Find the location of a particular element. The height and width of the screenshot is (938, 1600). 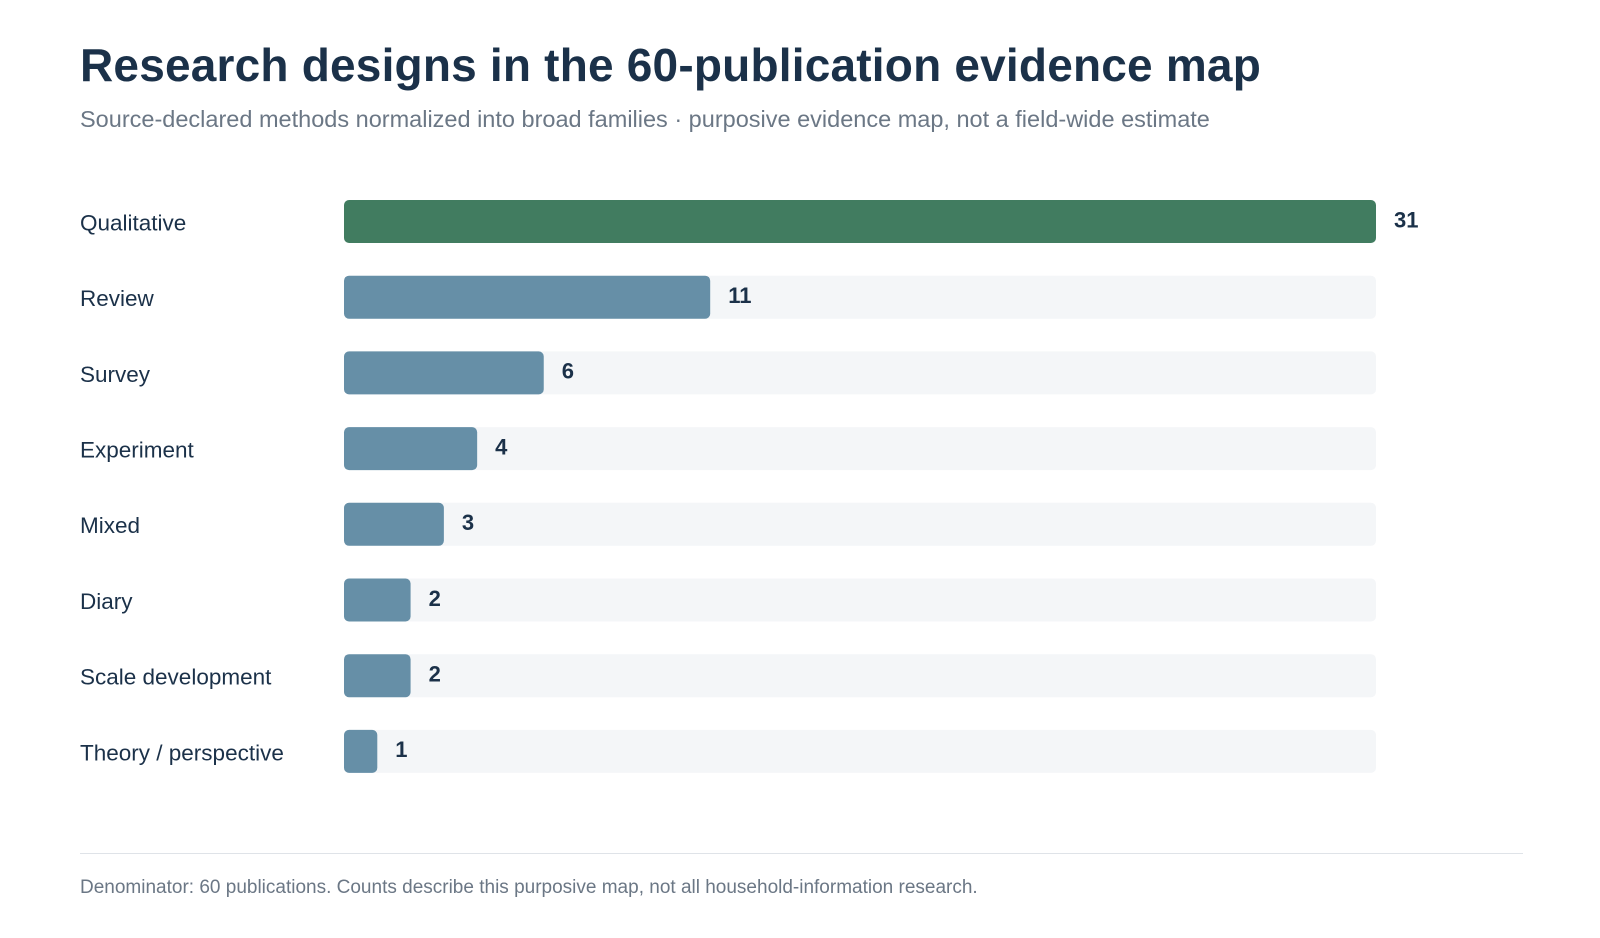

value-label: 31 is located at coordinates (1406, 219).